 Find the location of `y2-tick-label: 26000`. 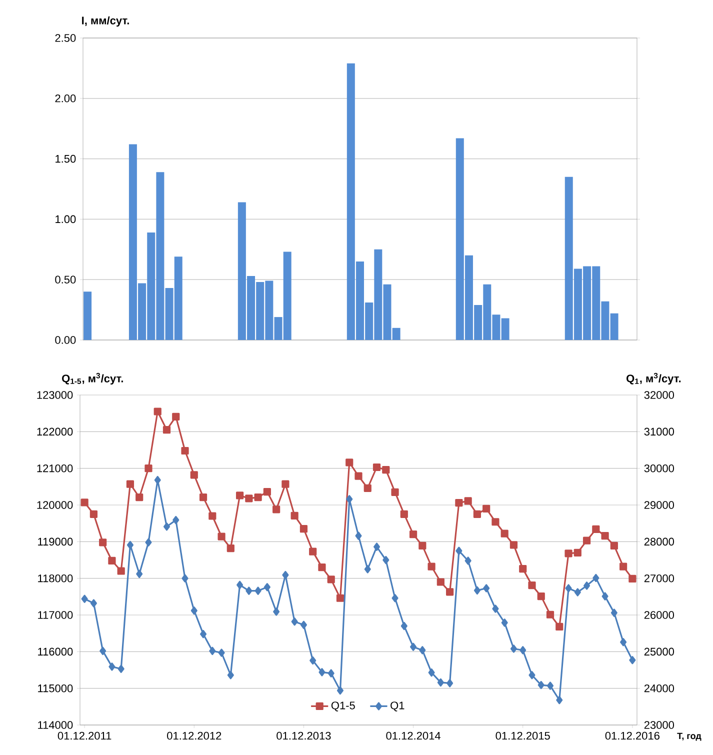

y2-tick-label: 26000 is located at coordinates (659, 615).